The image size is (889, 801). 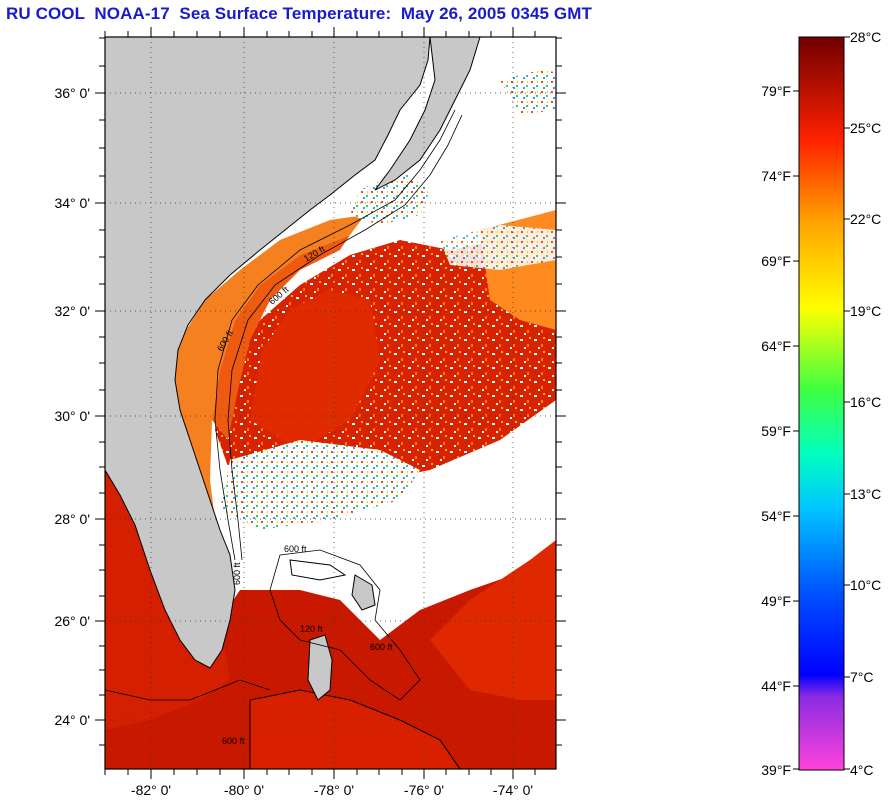 I want to click on colorbar-label-celsius: 25°C, so click(x=865, y=128).